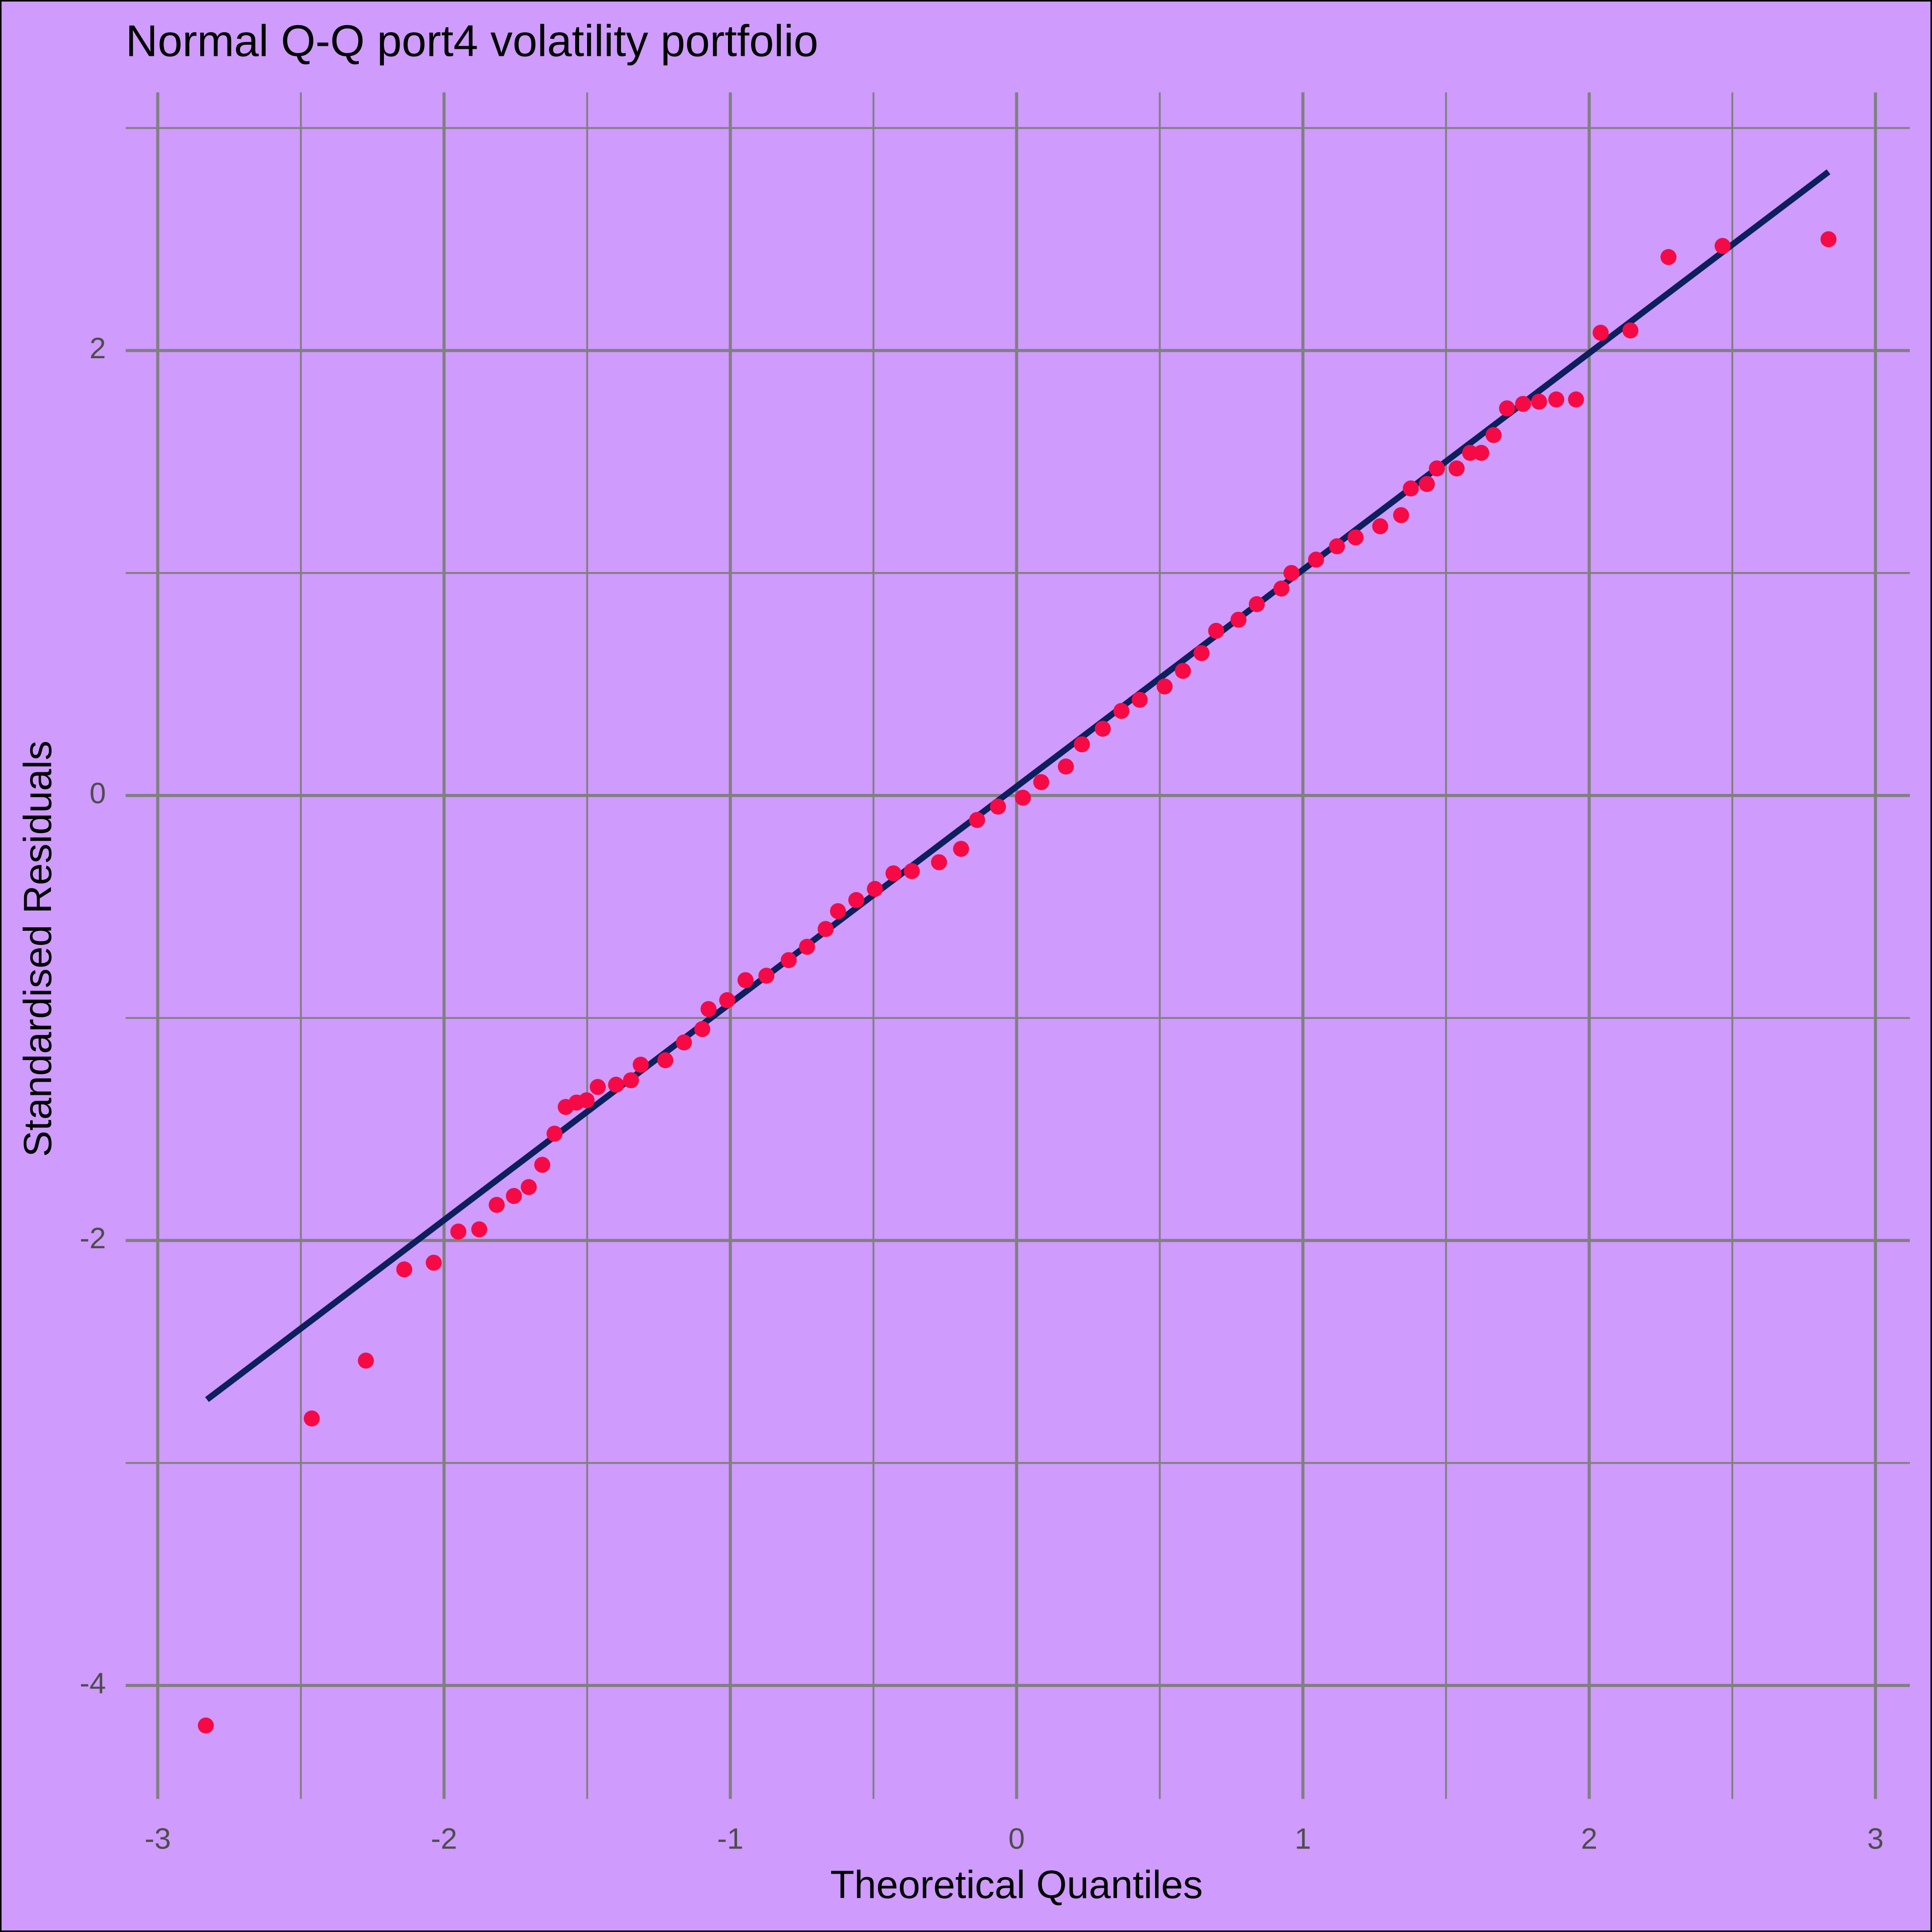 The height and width of the screenshot is (1932, 1932). Describe the element at coordinates (38, 949) in the screenshot. I see `y-axis-label: Standardised Residuals` at that location.